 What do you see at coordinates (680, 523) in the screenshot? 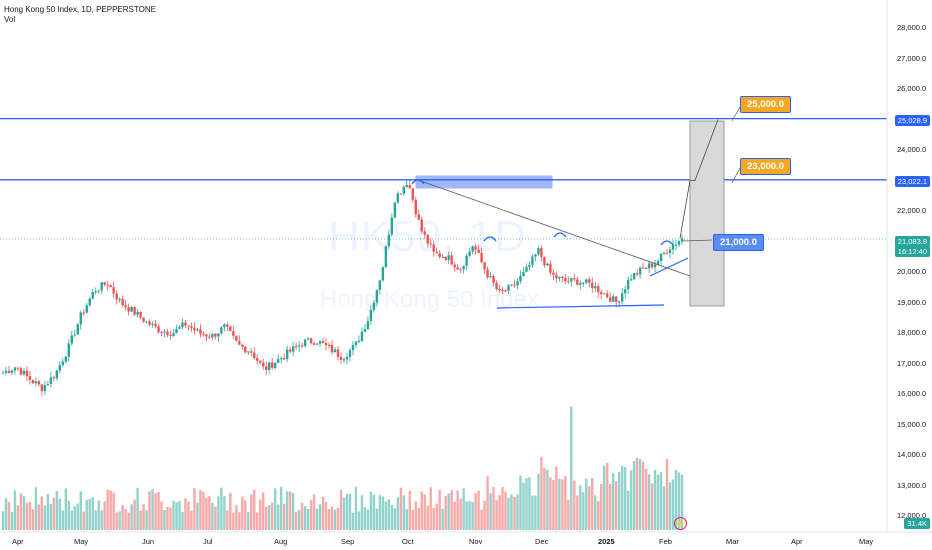
I see `lightning-icon: ⚡` at bounding box center [680, 523].